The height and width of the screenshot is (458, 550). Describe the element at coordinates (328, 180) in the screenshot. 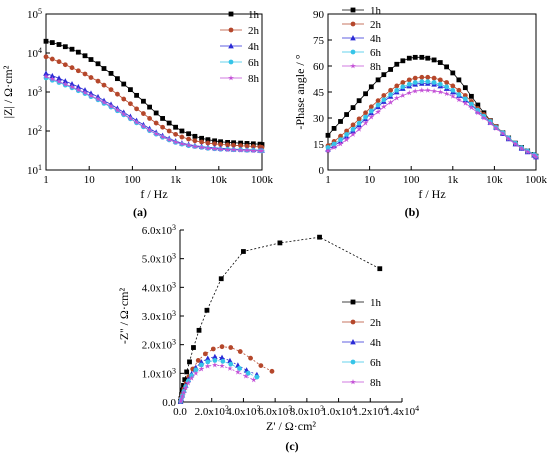

I see `x-tick-label-b-0: 1` at that location.